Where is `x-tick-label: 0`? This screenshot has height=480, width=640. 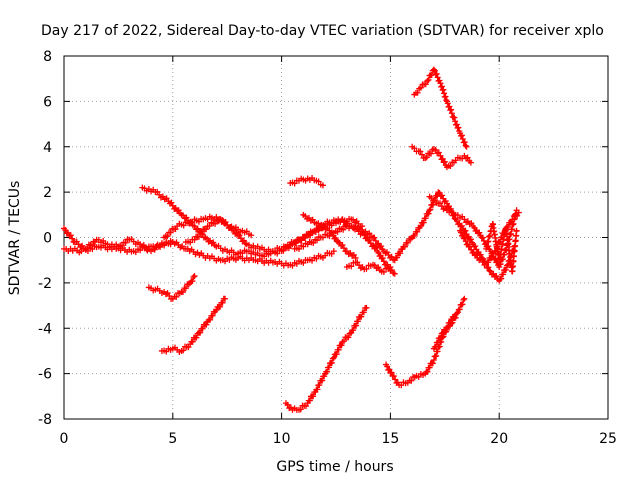
x-tick-label: 0 is located at coordinates (64, 439).